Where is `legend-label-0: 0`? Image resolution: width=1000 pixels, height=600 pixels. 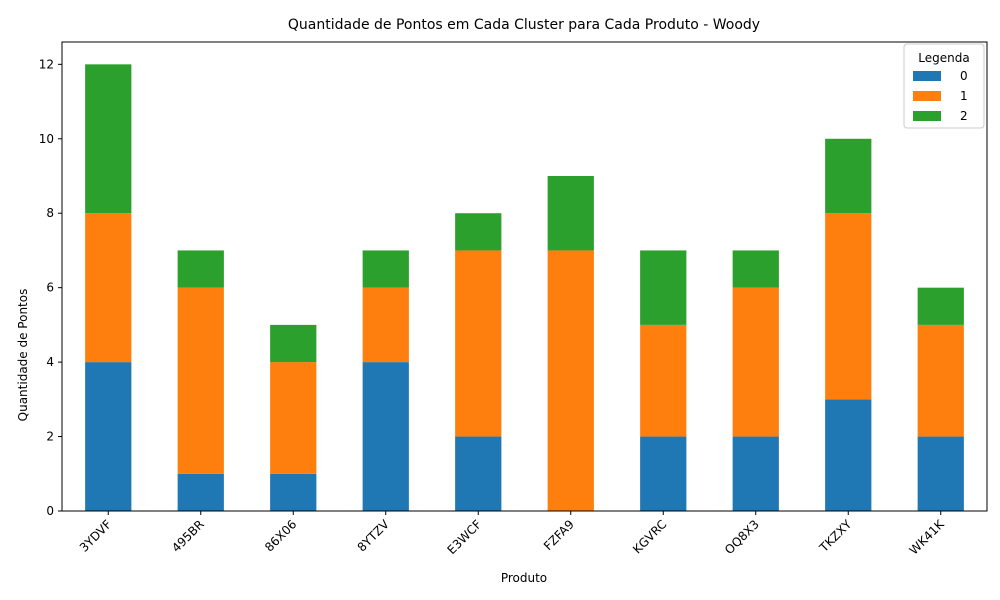 legend-label-0: 0 is located at coordinates (964, 76).